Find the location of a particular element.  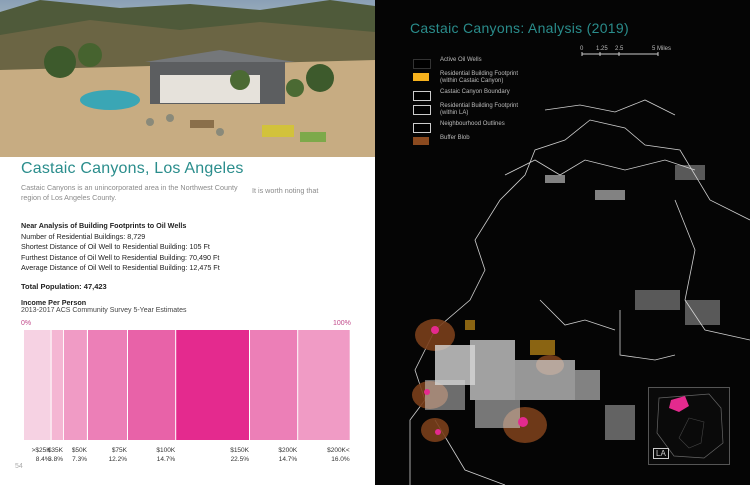

scale-label: 5 Miles is located at coordinates (661, 49).